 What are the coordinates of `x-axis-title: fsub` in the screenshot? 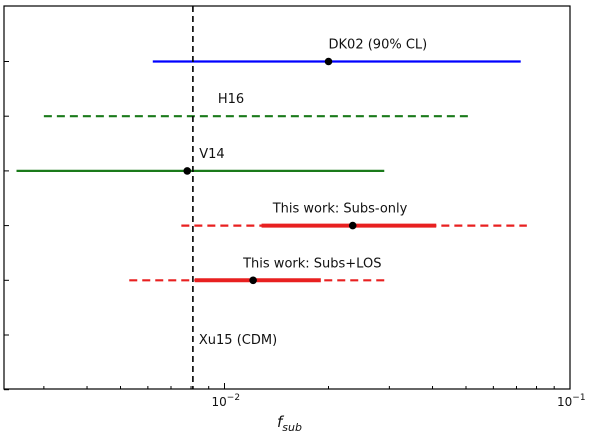 It's located at (289, 423).